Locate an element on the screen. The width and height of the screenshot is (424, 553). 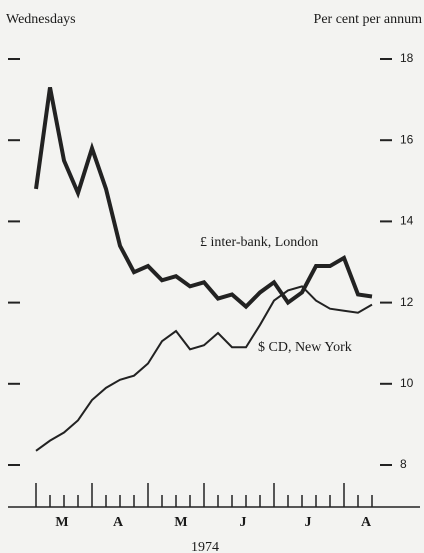
series-label: $ CD, New York is located at coordinates (305, 347).